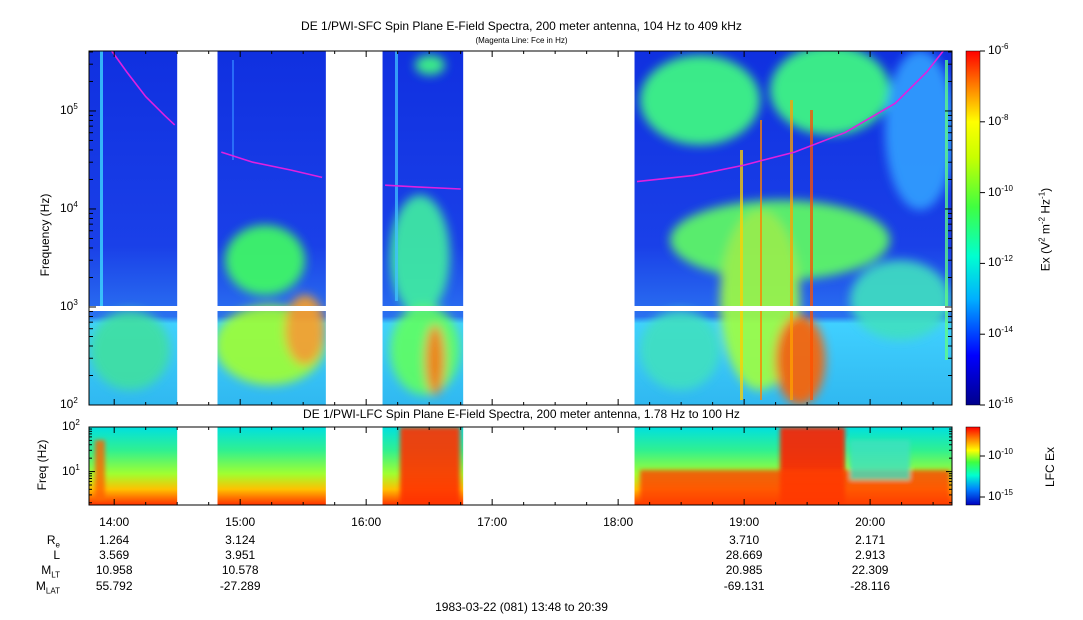 Image resolution: width=1083 pixels, height=620 pixels. What do you see at coordinates (1000, 333) in the screenshot?
I see `colorbar-tick-label: 10⁻¹⁴` at bounding box center [1000, 333].